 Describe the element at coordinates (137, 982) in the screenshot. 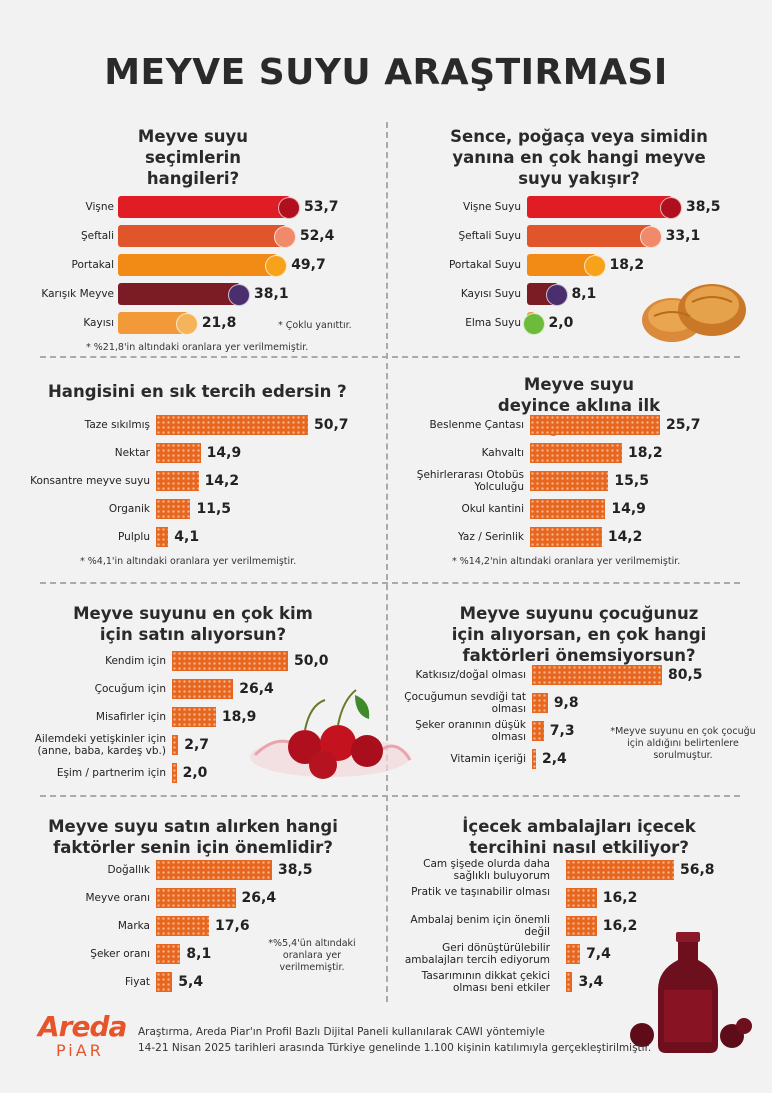

I see `category-label: Fiyat` at that location.